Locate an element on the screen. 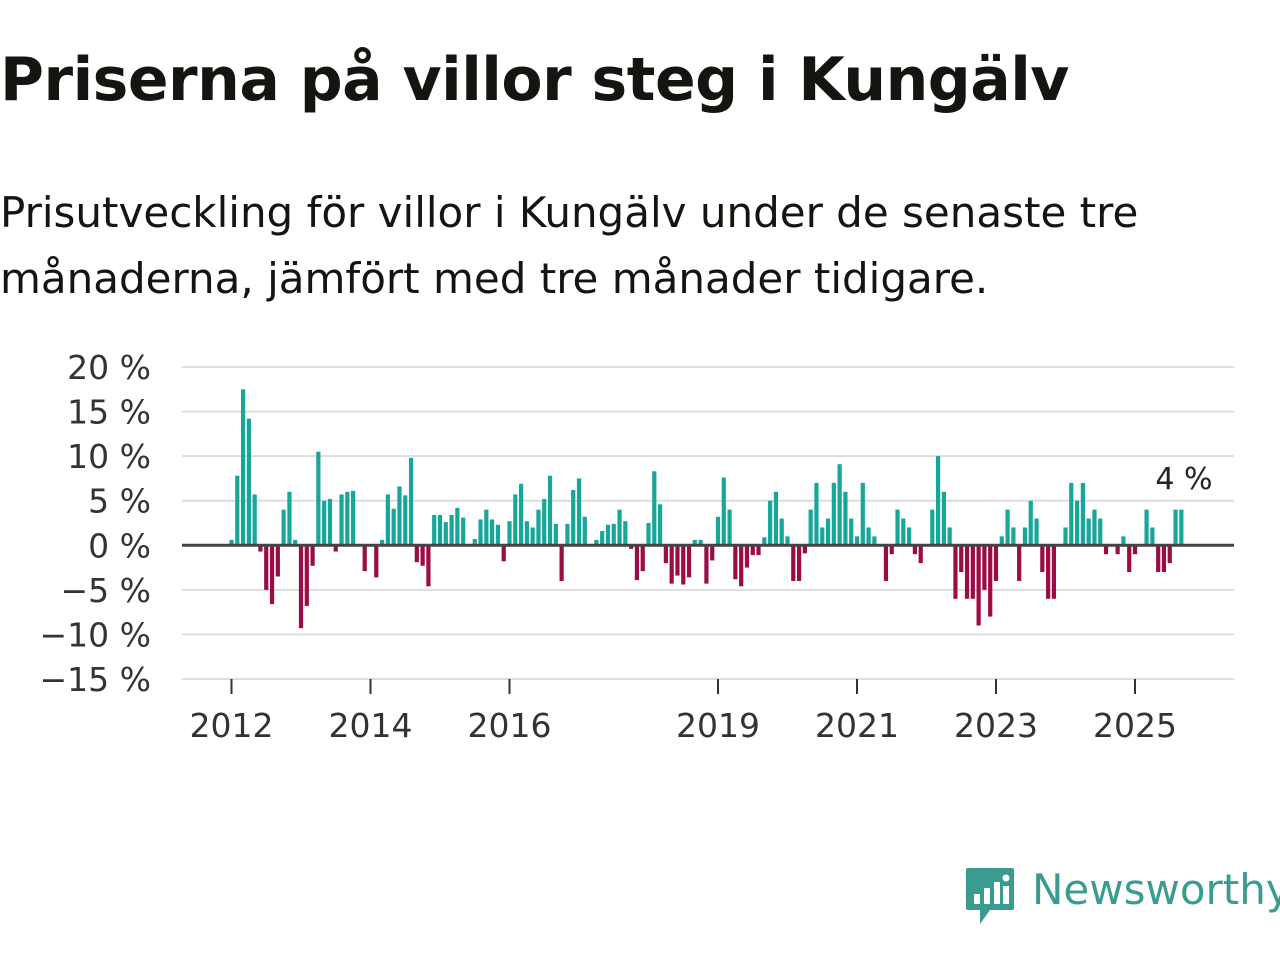 This screenshot has width=1280, height=960. x-tick-label: 2012 is located at coordinates (232, 725).